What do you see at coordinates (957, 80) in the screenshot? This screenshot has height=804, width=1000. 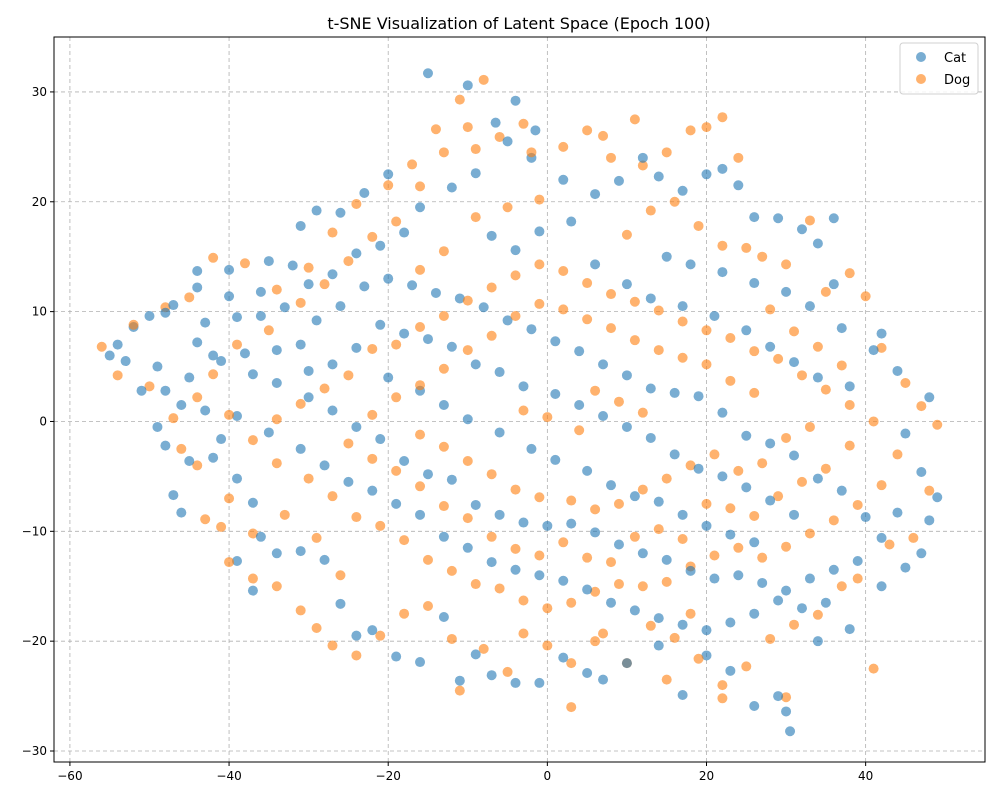 I see `legend-label-dog: Dog` at bounding box center [957, 80].